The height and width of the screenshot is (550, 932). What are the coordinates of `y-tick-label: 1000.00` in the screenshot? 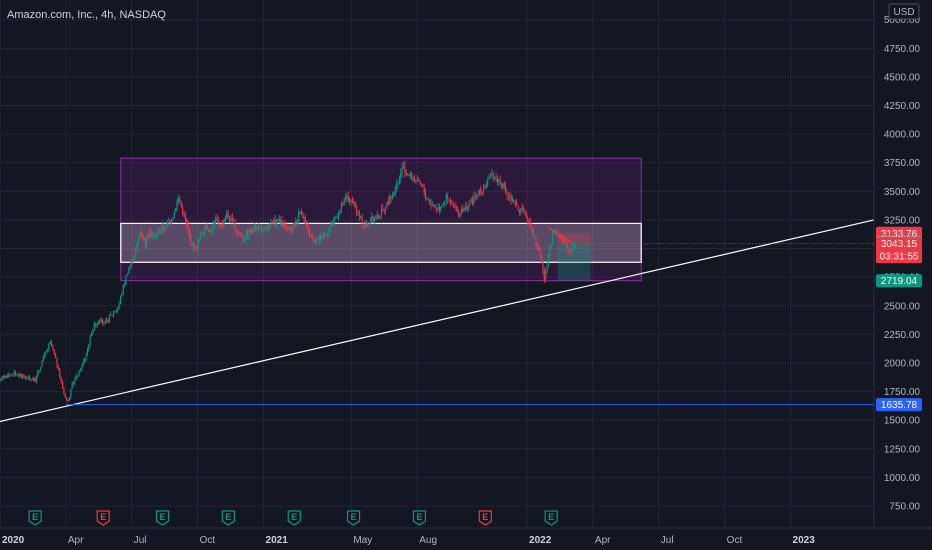 It's located at (902, 478).